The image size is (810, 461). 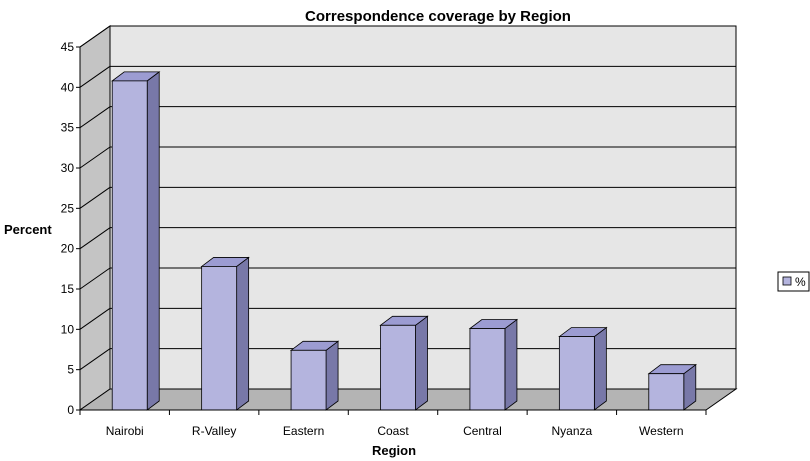 I want to click on y-tick-label: 25, so click(x=68, y=208).